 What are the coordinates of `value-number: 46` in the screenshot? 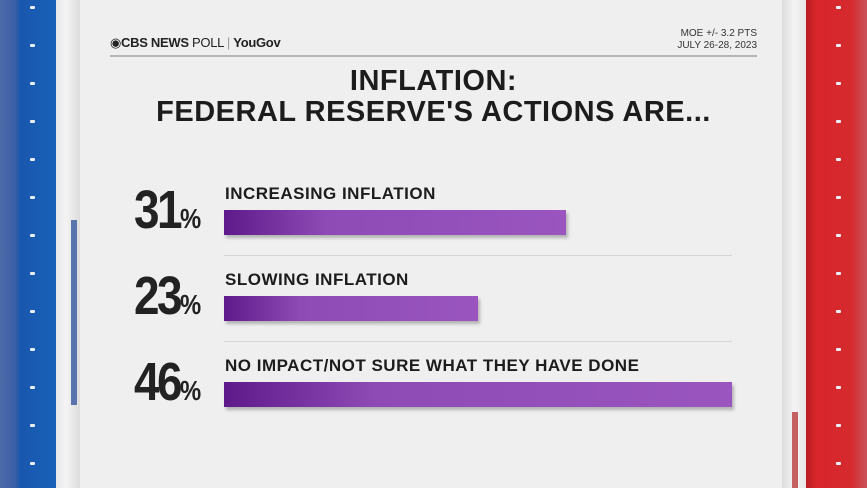 It's located at (158, 382).